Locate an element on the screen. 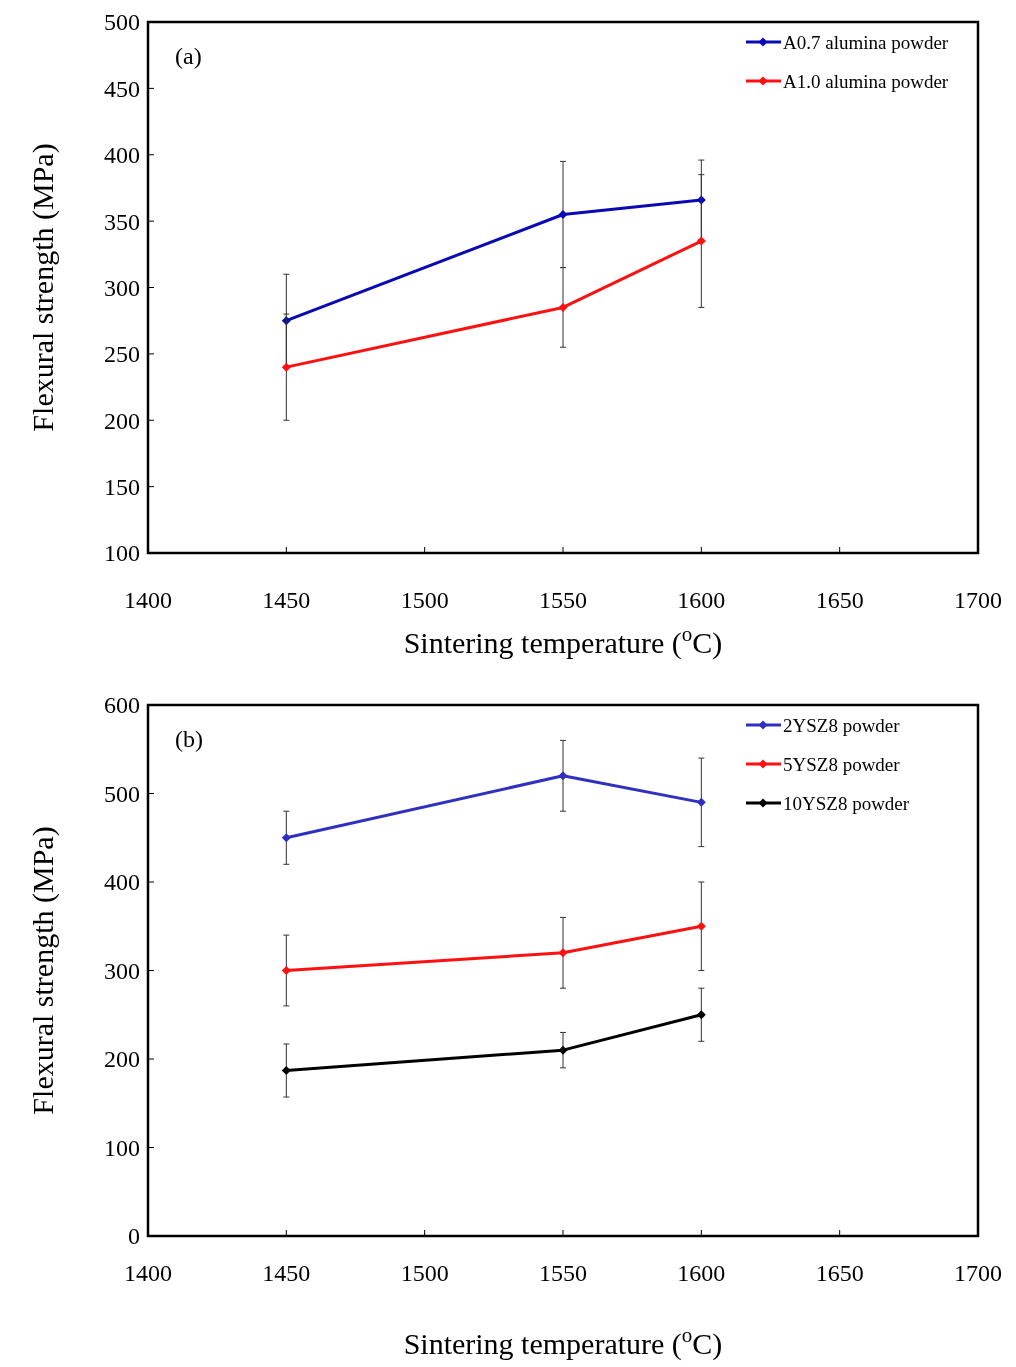 The height and width of the screenshot is (1367, 1016). annotation: (b) is located at coordinates (189, 739).